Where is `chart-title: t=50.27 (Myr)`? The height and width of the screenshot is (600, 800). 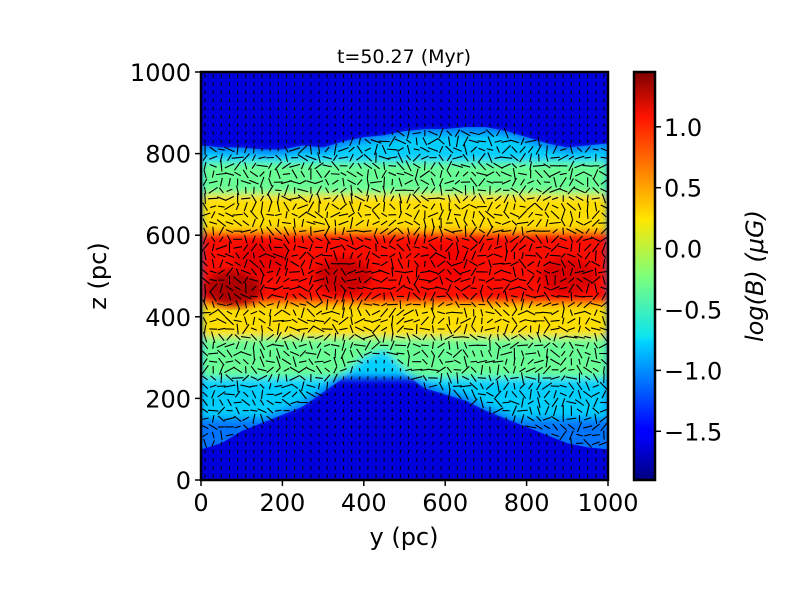 chart-title: t=50.27 (Myr) is located at coordinates (404, 57).